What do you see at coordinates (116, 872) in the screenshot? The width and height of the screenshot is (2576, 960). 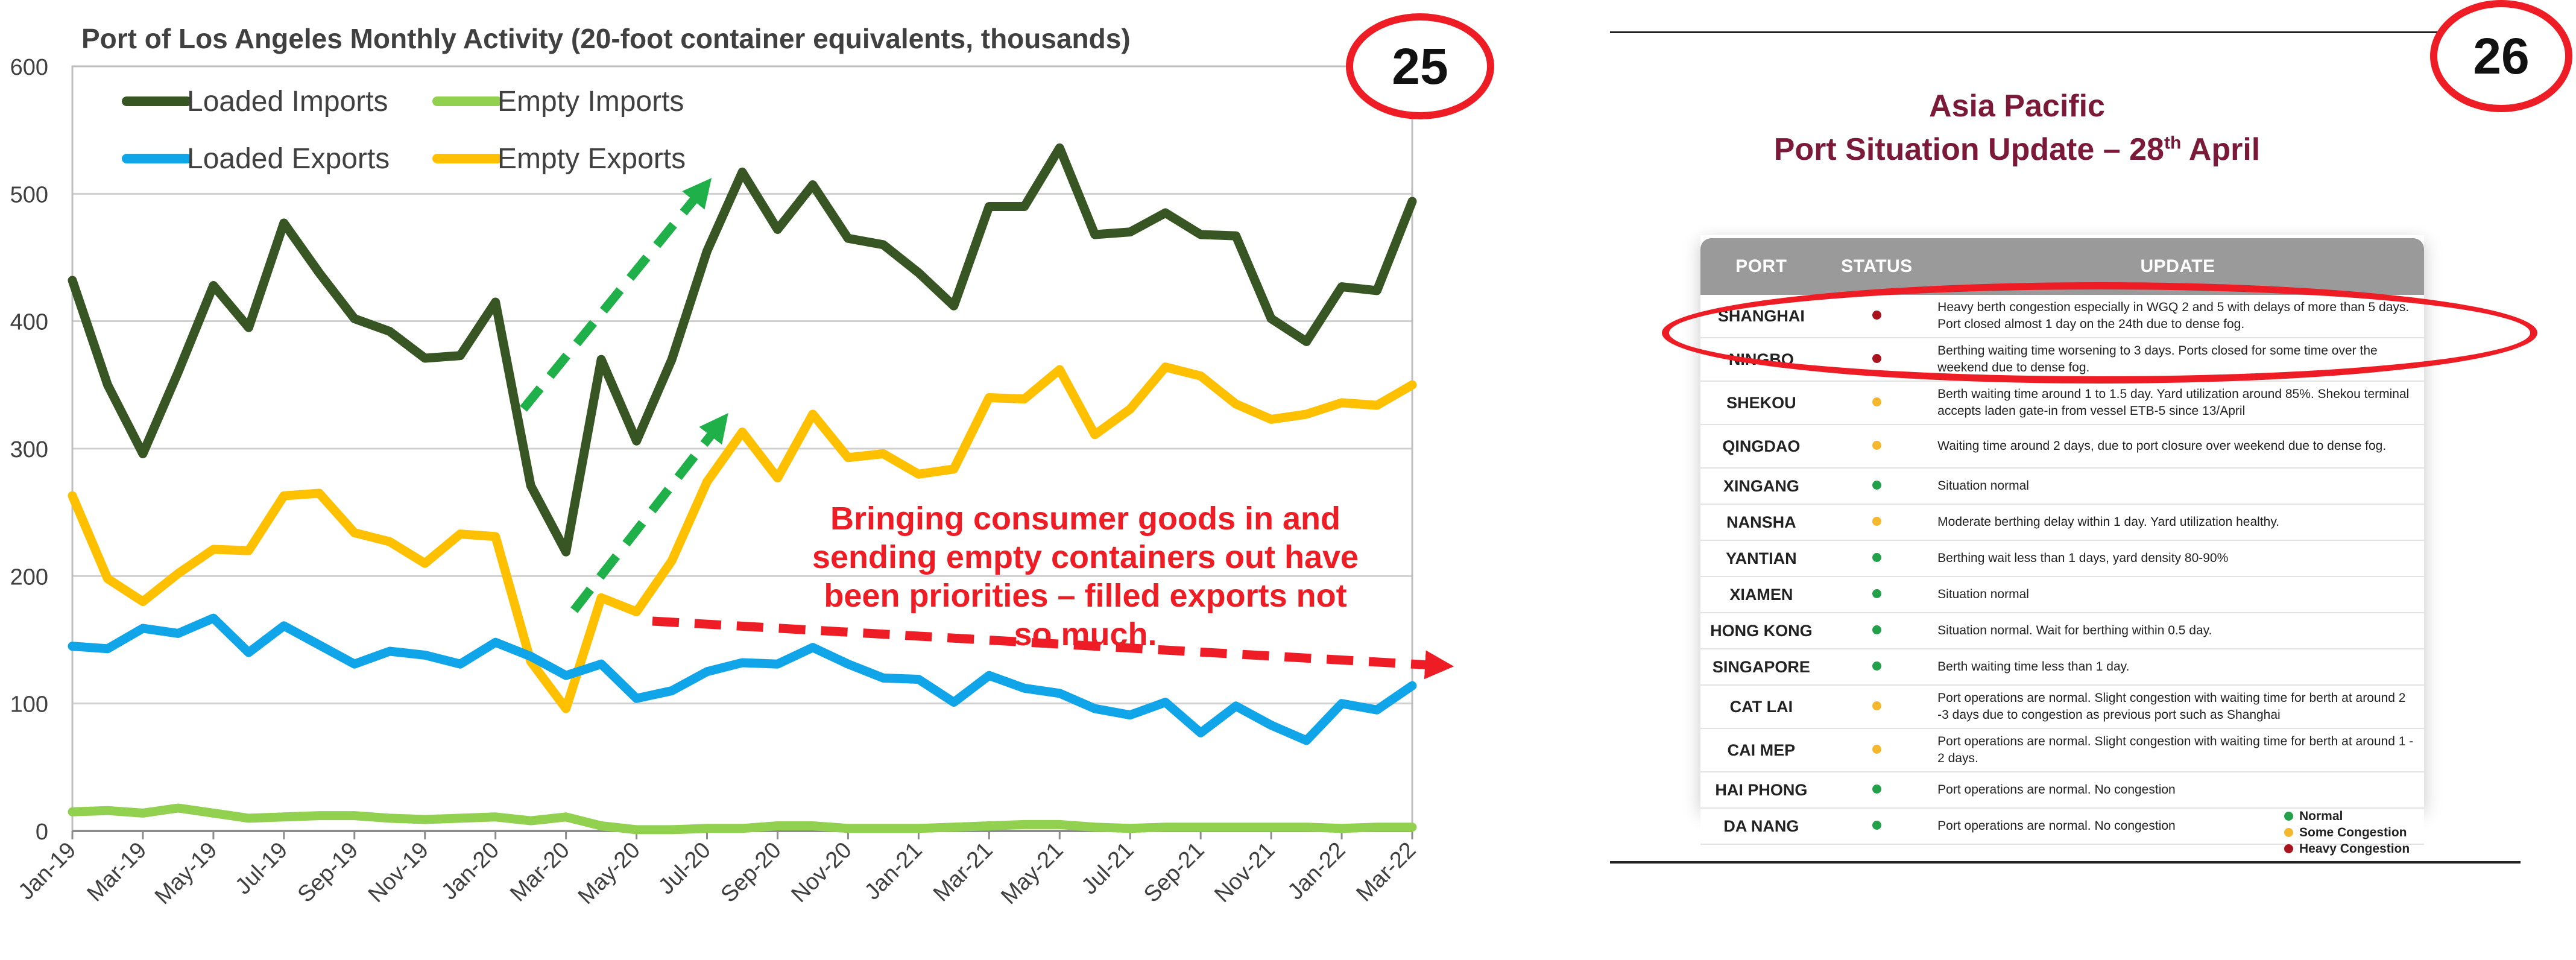 I see `x-tick-label: Mar-19` at bounding box center [116, 872].